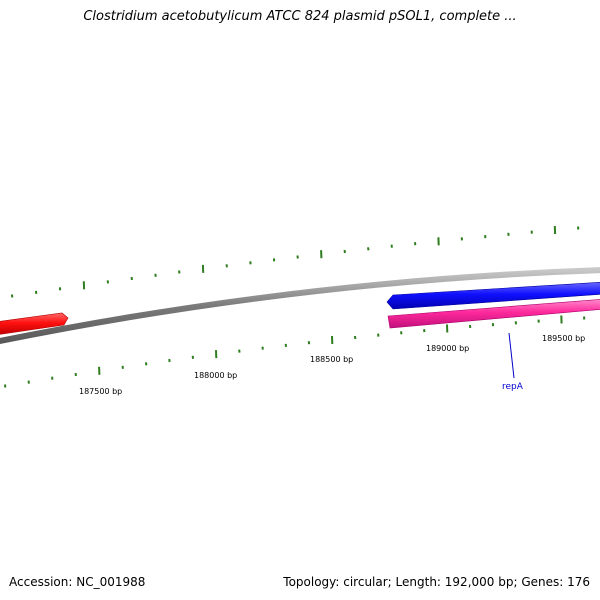 The height and width of the screenshot is (600, 600). Describe the element at coordinates (100, 391) in the screenshot. I see `scale-label: 187500 bp` at that location.